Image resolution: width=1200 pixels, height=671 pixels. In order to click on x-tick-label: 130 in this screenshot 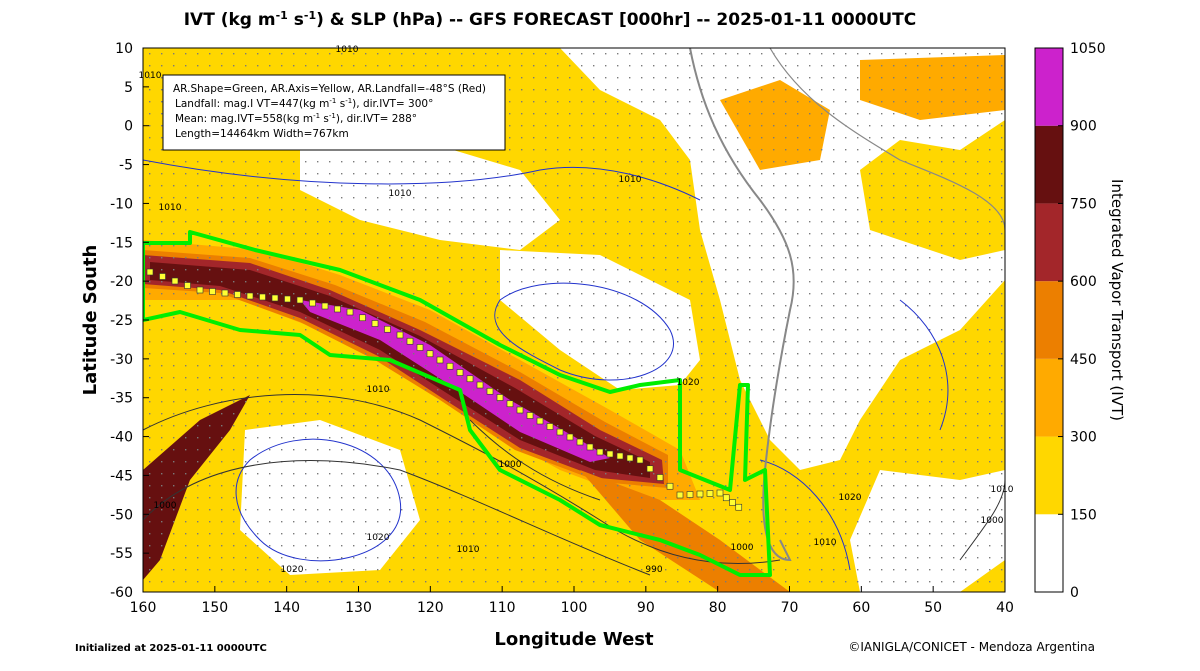, I will do `click(358, 608)`.